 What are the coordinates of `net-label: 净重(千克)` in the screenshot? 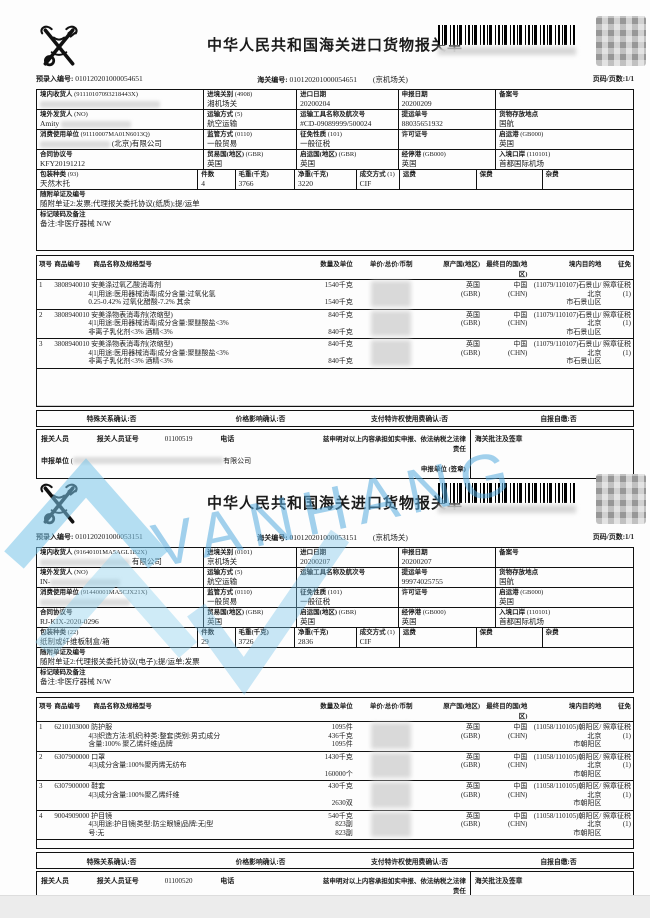 It's located at (313, 174).